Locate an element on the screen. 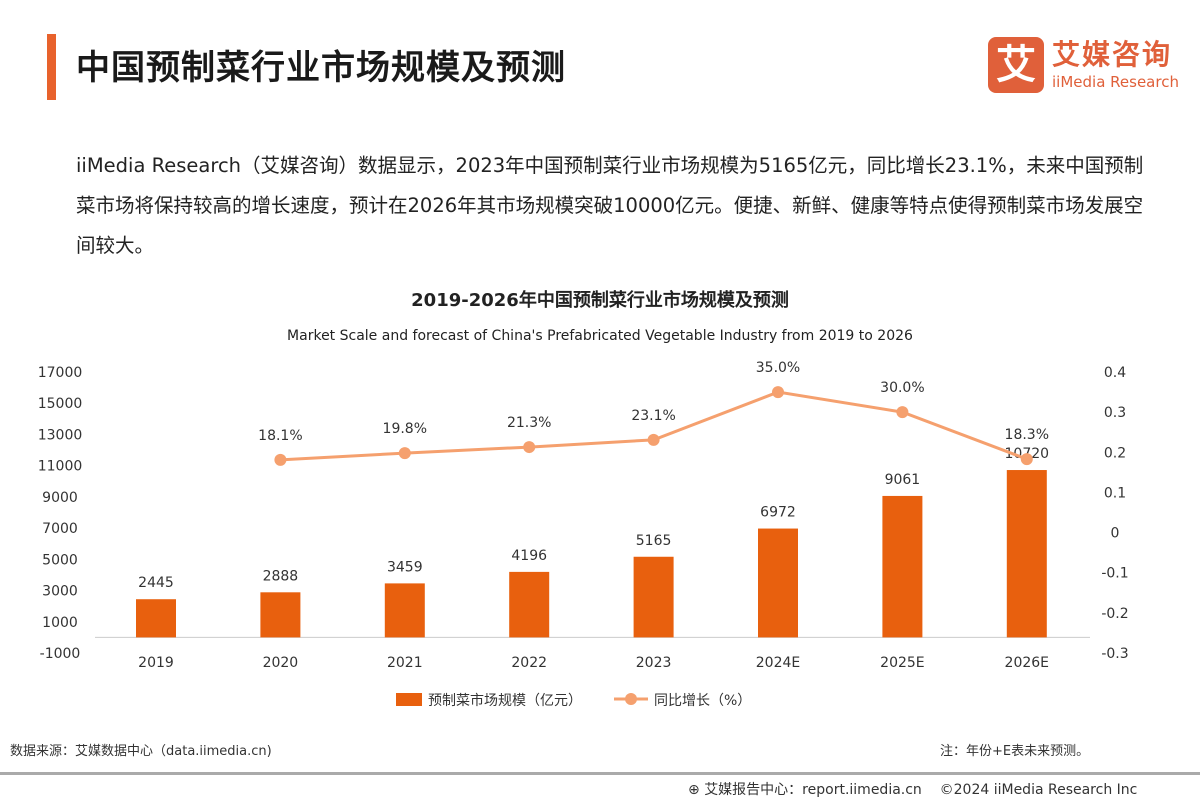  report-link: 艾媒报告中心：report.iimedia.cn is located at coordinates (813, 790).